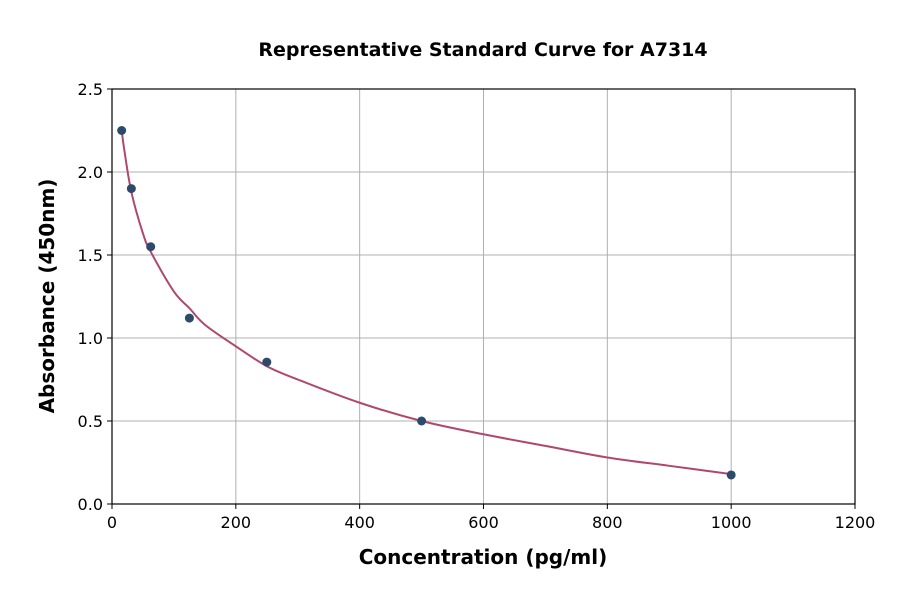  Describe the element at coordinates (482, 50) in the screenshot. I see `chart-title: Representative Standard Curve for A7314` at that location.